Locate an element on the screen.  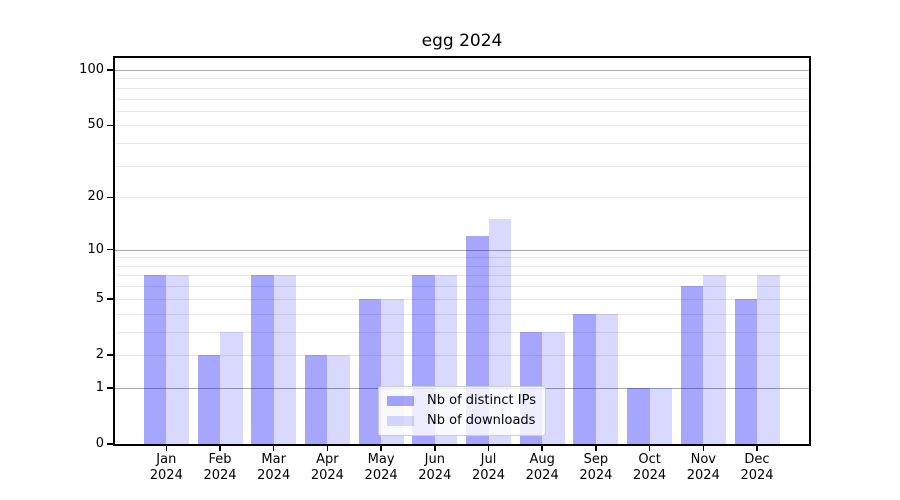
legend-swatch-distinct-ips is located at coordinates (401, 401).